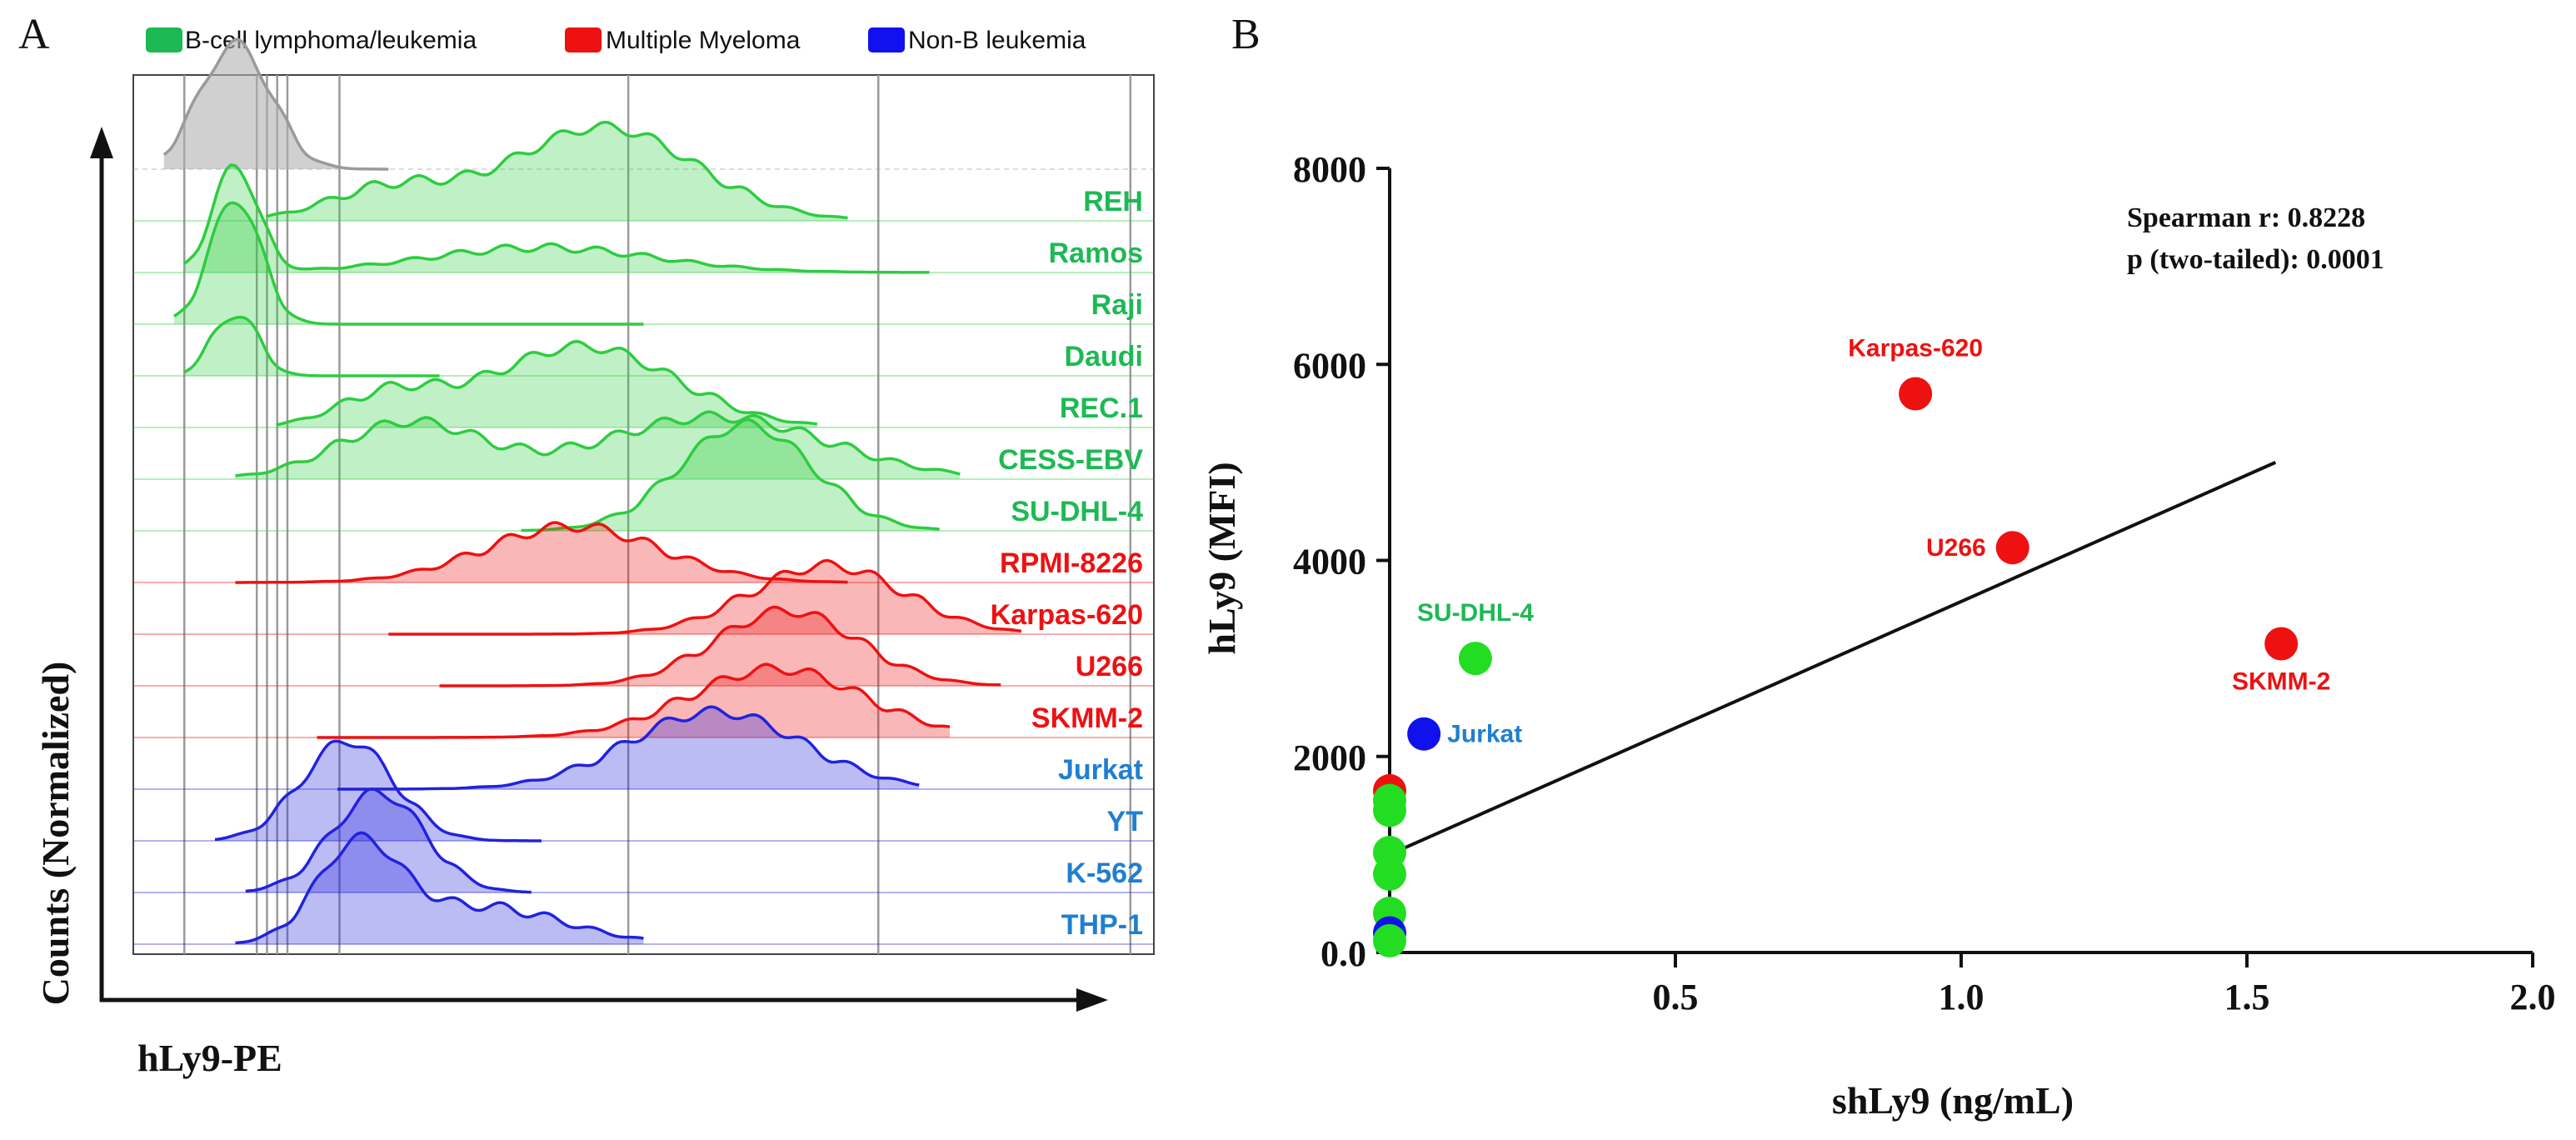  What do you see at coordinates (2533, 997) in the screenshot?
I see `x-tick-label-2: 2.0` at bounding box center [2533, 997].